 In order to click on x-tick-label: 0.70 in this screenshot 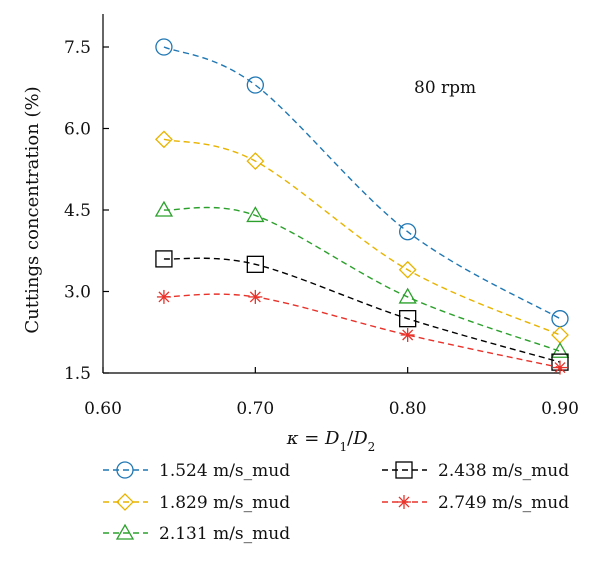, I will do `click(255, 409)`.